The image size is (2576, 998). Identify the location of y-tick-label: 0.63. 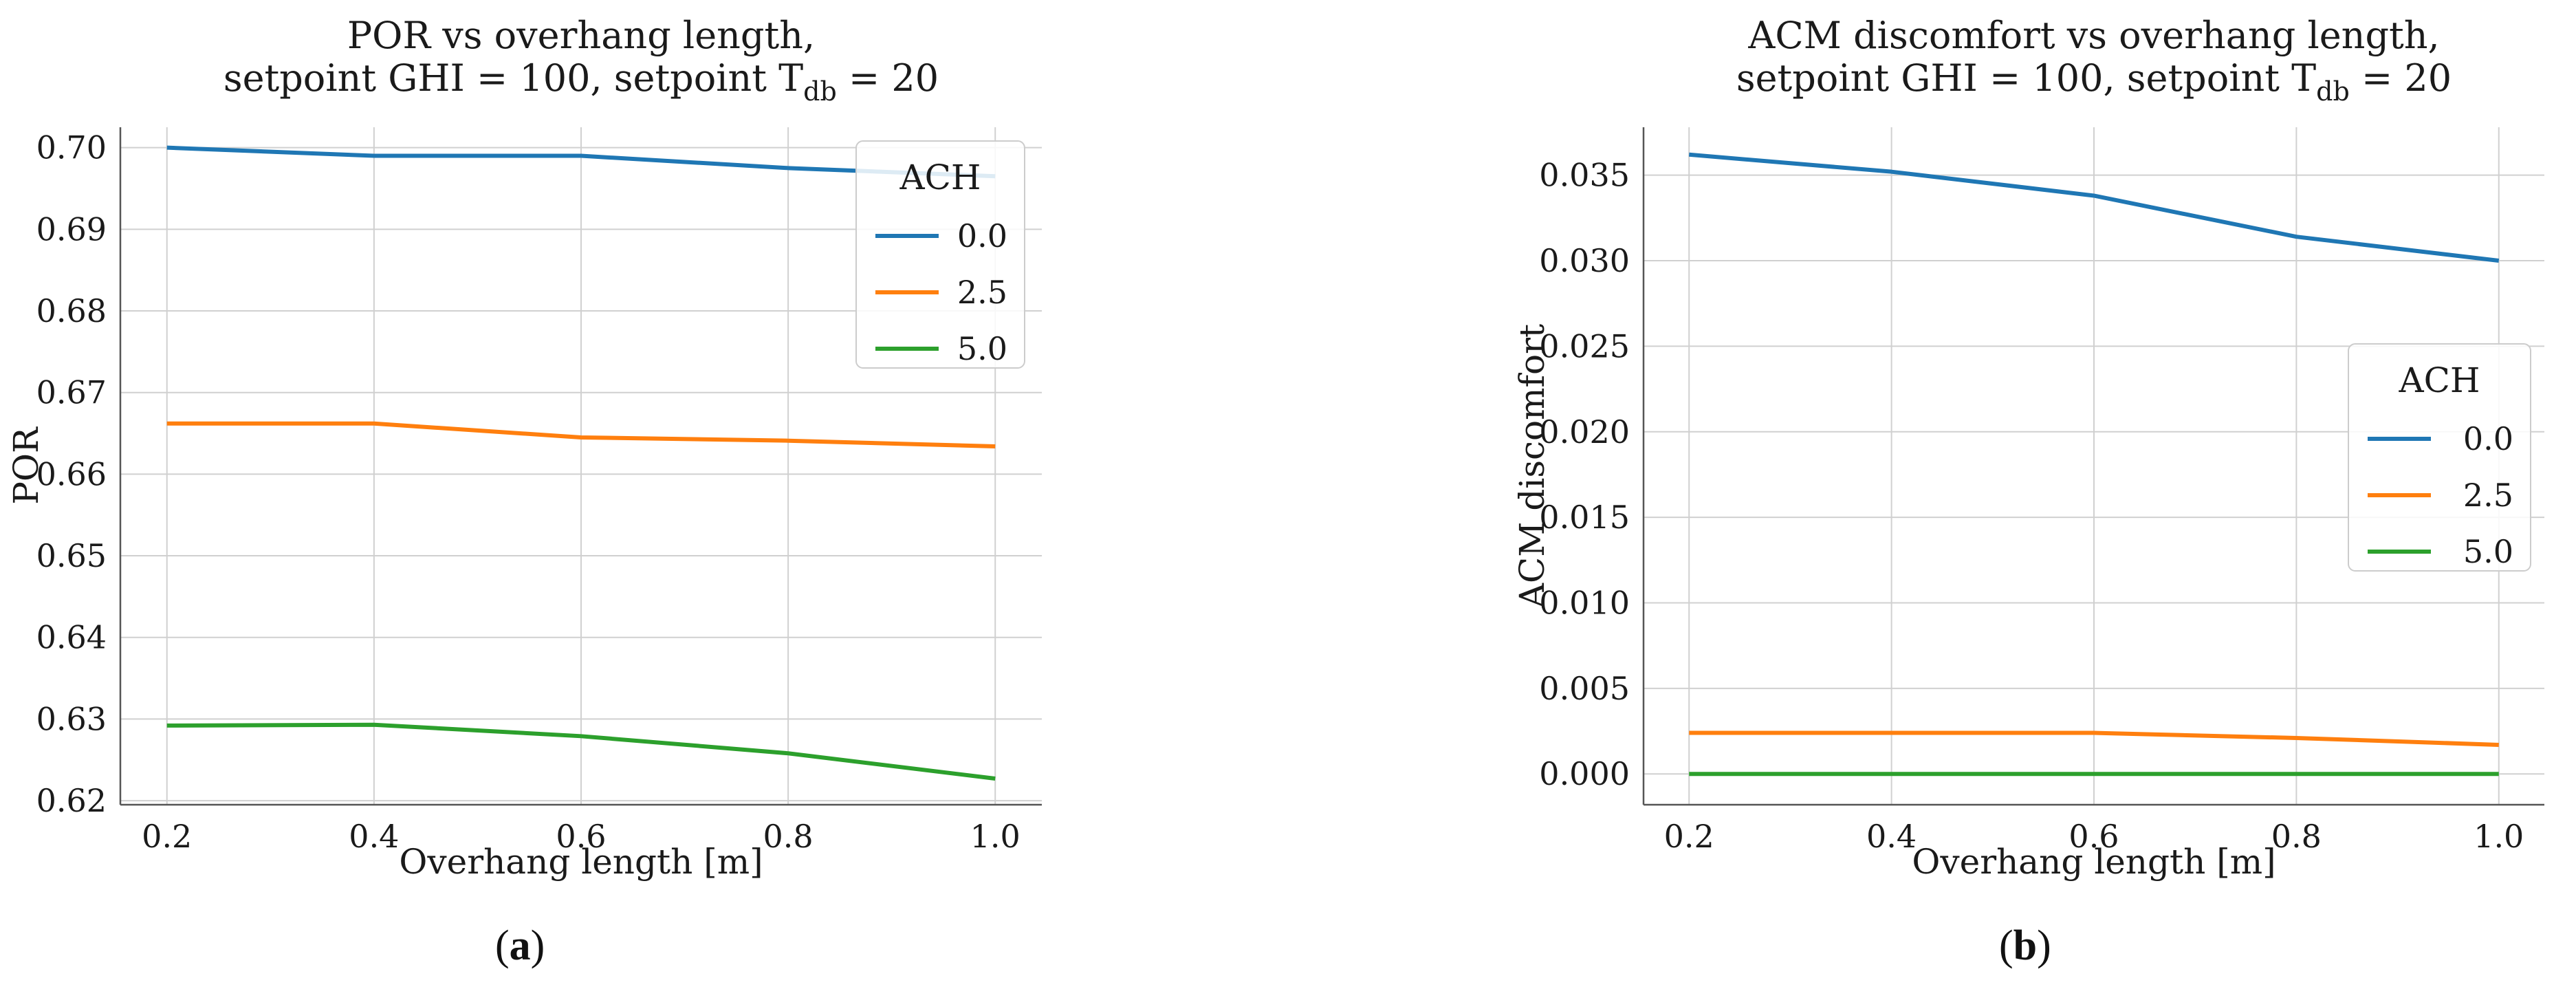
(71, 718).